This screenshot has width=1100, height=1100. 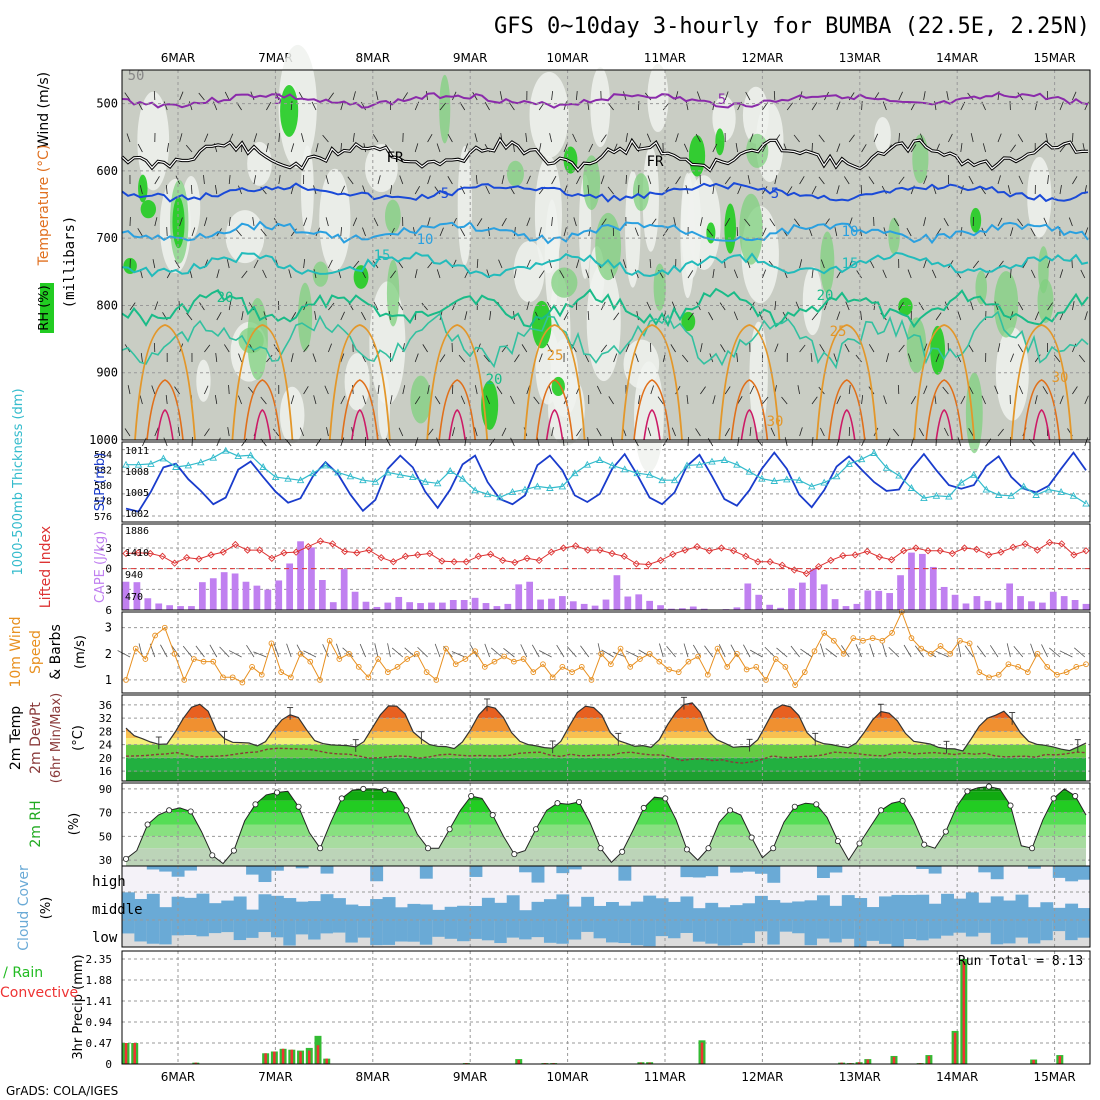 I want to click on precip-convective-bar, so click(x=894, y=1060).